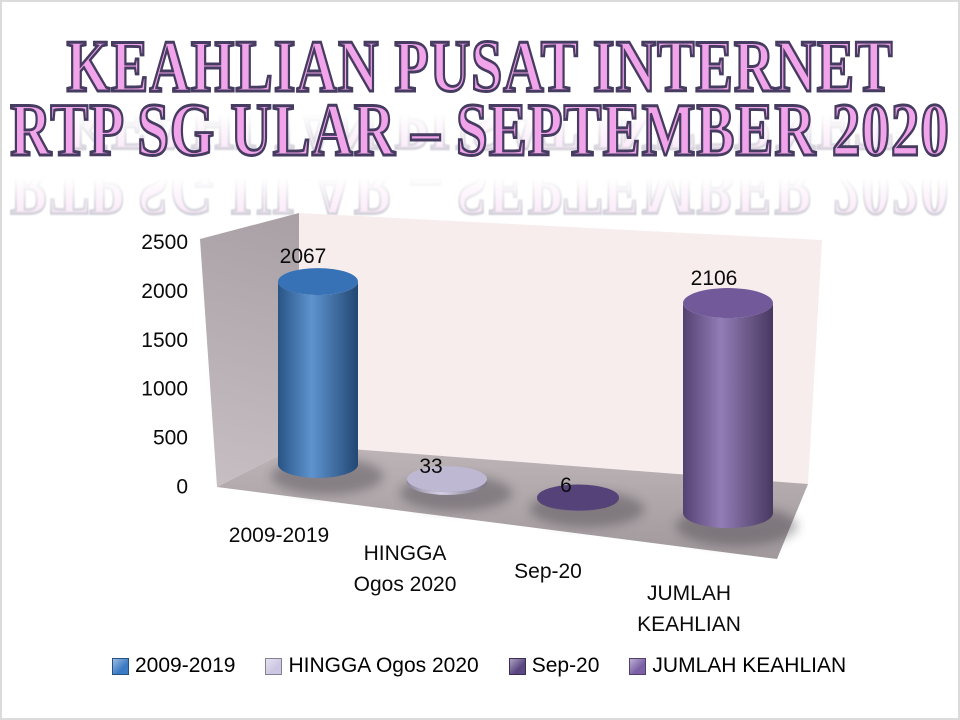 This screenshot has width=960, height=720. Describe the element at coordinates (728, 415) in the screenshot. I see `cylinder-side-jumlah-keahlian` at that location.